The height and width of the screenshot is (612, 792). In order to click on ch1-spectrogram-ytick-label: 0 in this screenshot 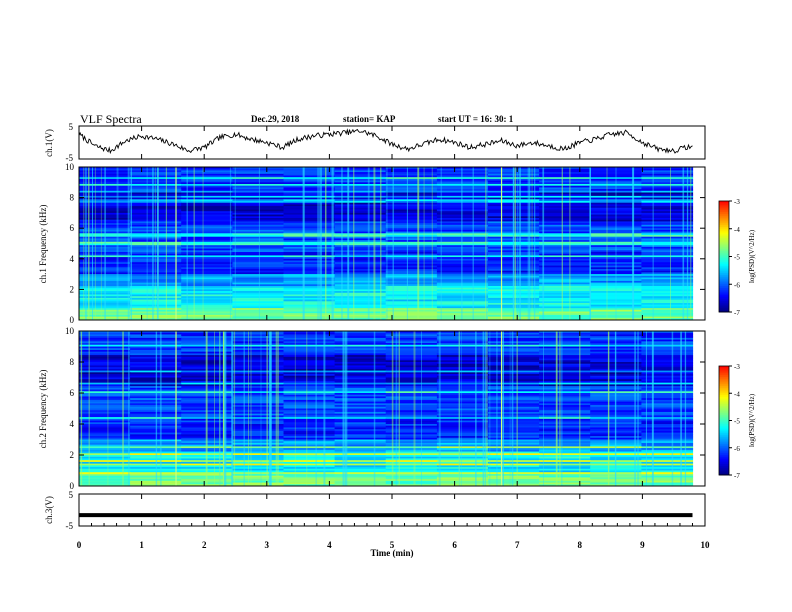, I will do `click(72, 320)`.